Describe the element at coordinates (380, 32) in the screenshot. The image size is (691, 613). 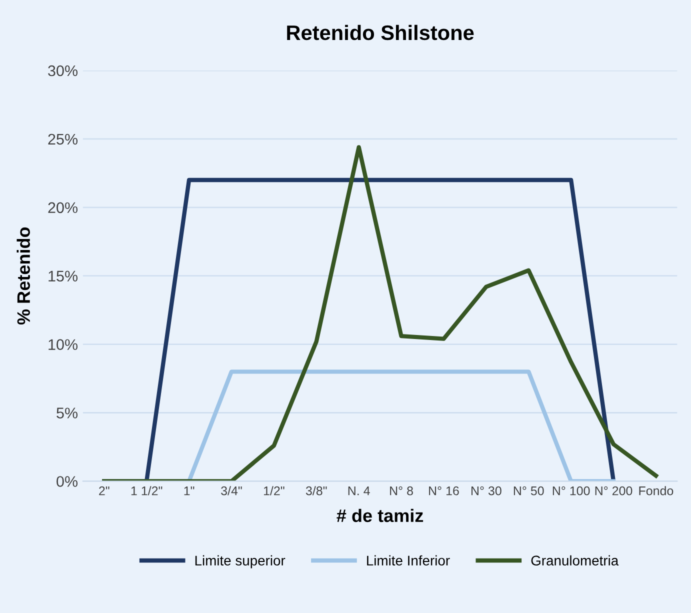
I see `chart-title: Retenido Shilstone` at that location.